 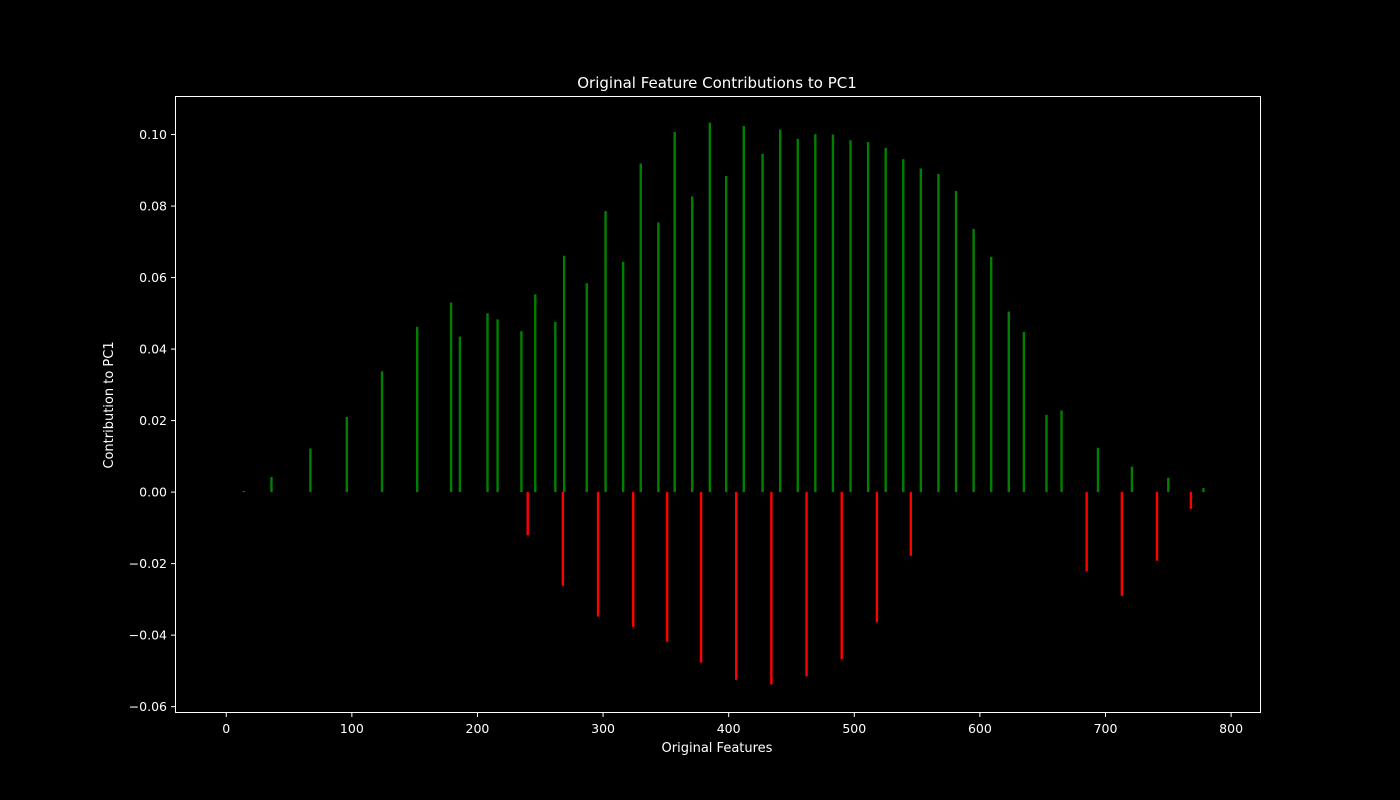 I want to click on x-tick-label: 500, so click(x=854, y=728).